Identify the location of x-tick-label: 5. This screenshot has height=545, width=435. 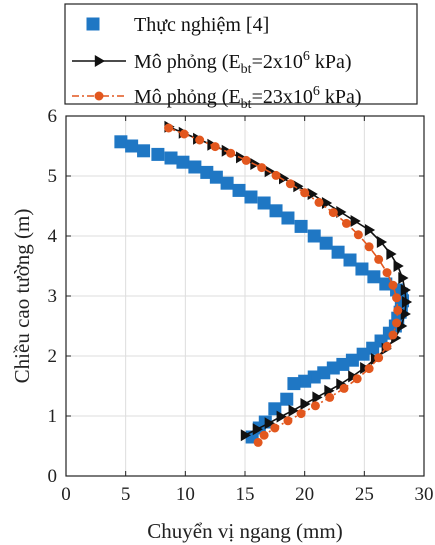
(126, 494).